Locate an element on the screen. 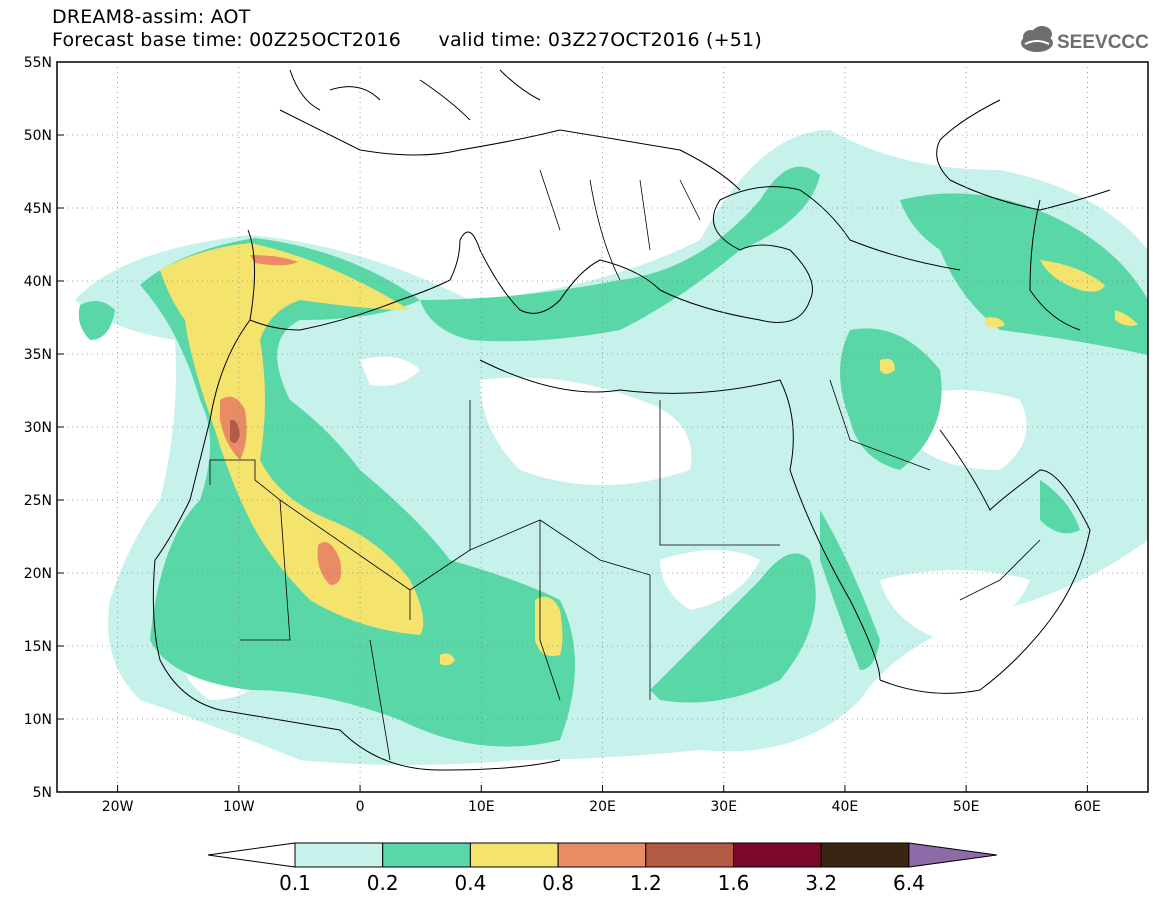 The width and height of the screenshot is (1165, 905). lon-label: 20W is located at coordinates (118, 807).